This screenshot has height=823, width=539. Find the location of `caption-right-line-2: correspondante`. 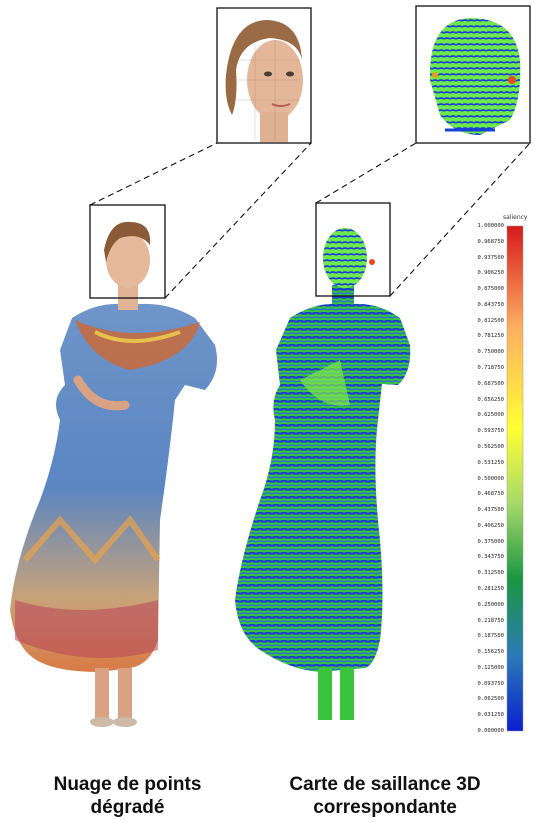

caption-right-line-2: correspondante is located at coordinates (385, 807).